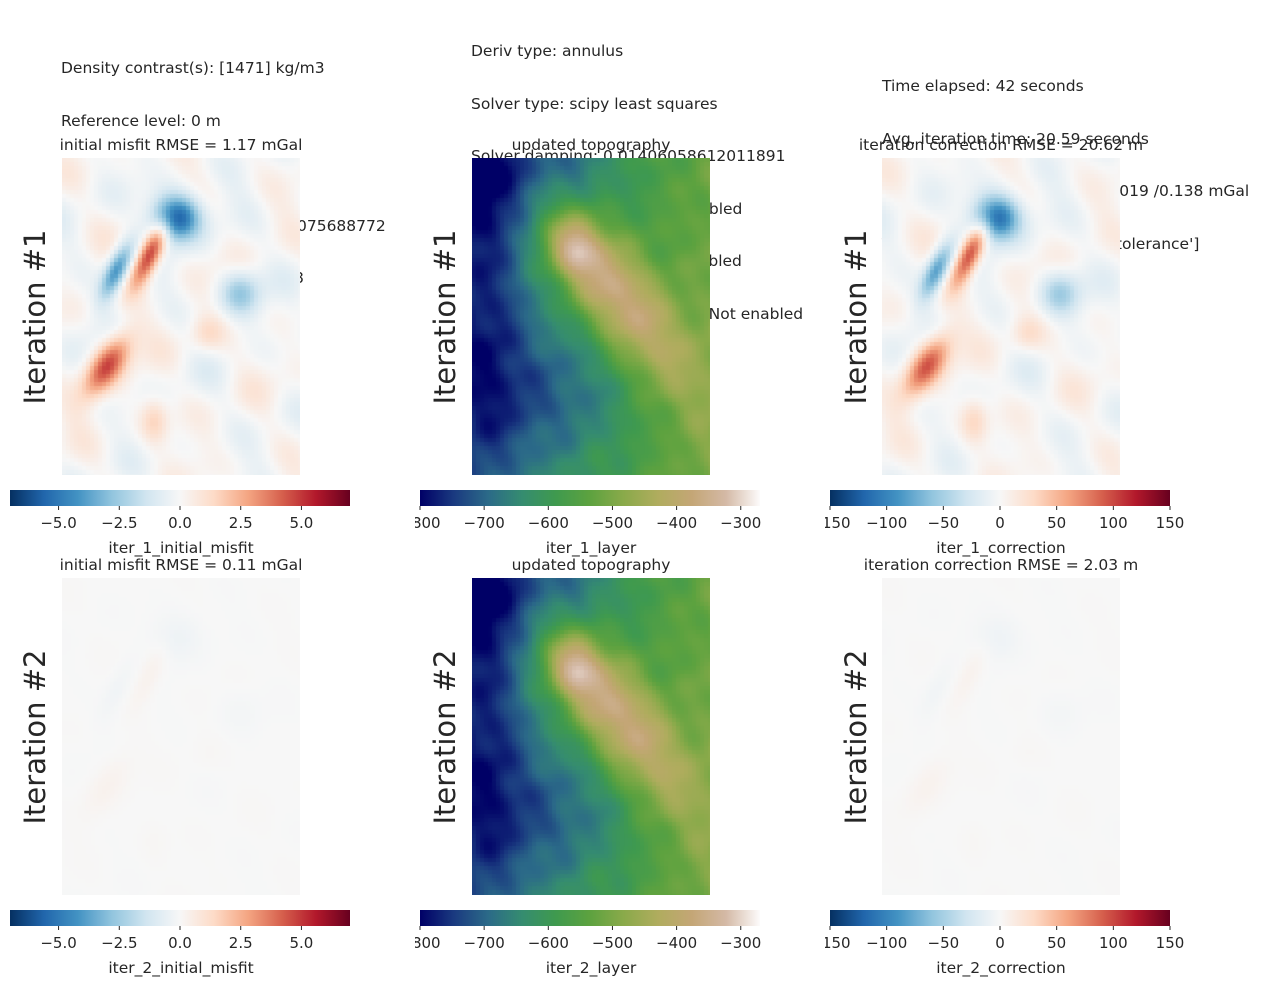 Image resolution: width=1287 pixels, height=987 pixels. Describe the element at coordinates (588, 510) in the screenshot. I see `colorbar-layer-iter-1: −800 −700 −600 −500 −400 −300` at that location.